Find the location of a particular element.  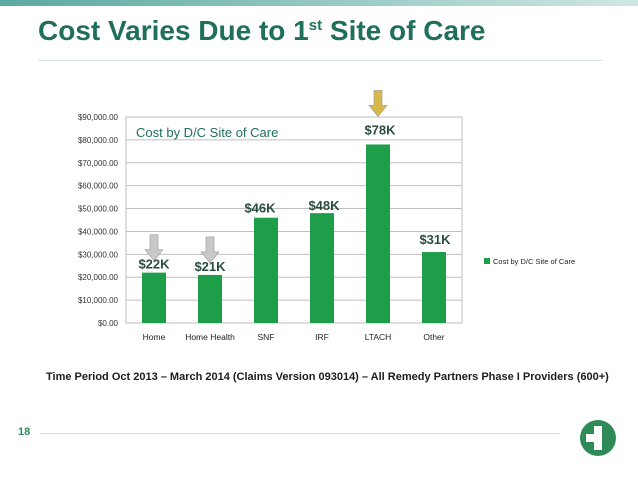

data-label: $78K is located at coordinates (380, 129).